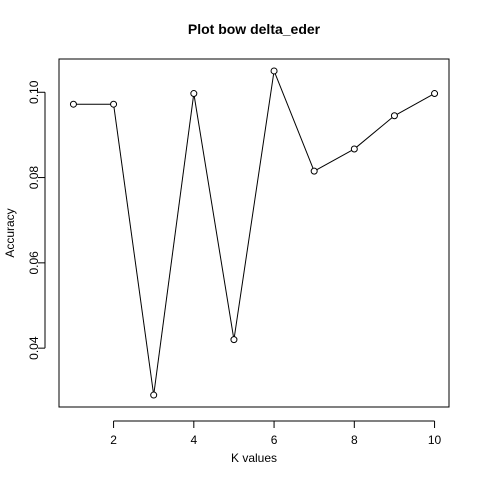 This screenshot has width=480, height=480. What do you see at coordinates (34, 348) in the screenshot?
I see `y-tick-label: 0.04` at bounding box center [34, 348].